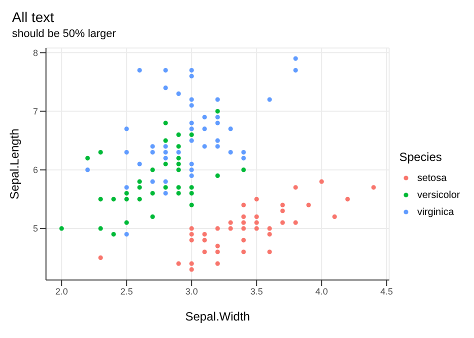 The height and width of the screenshot is (338, 474). What do you see at coordinates (321, 291) in the screenshot?
I see `x-tick-label: 4.0` at bounding box center [321, 291].